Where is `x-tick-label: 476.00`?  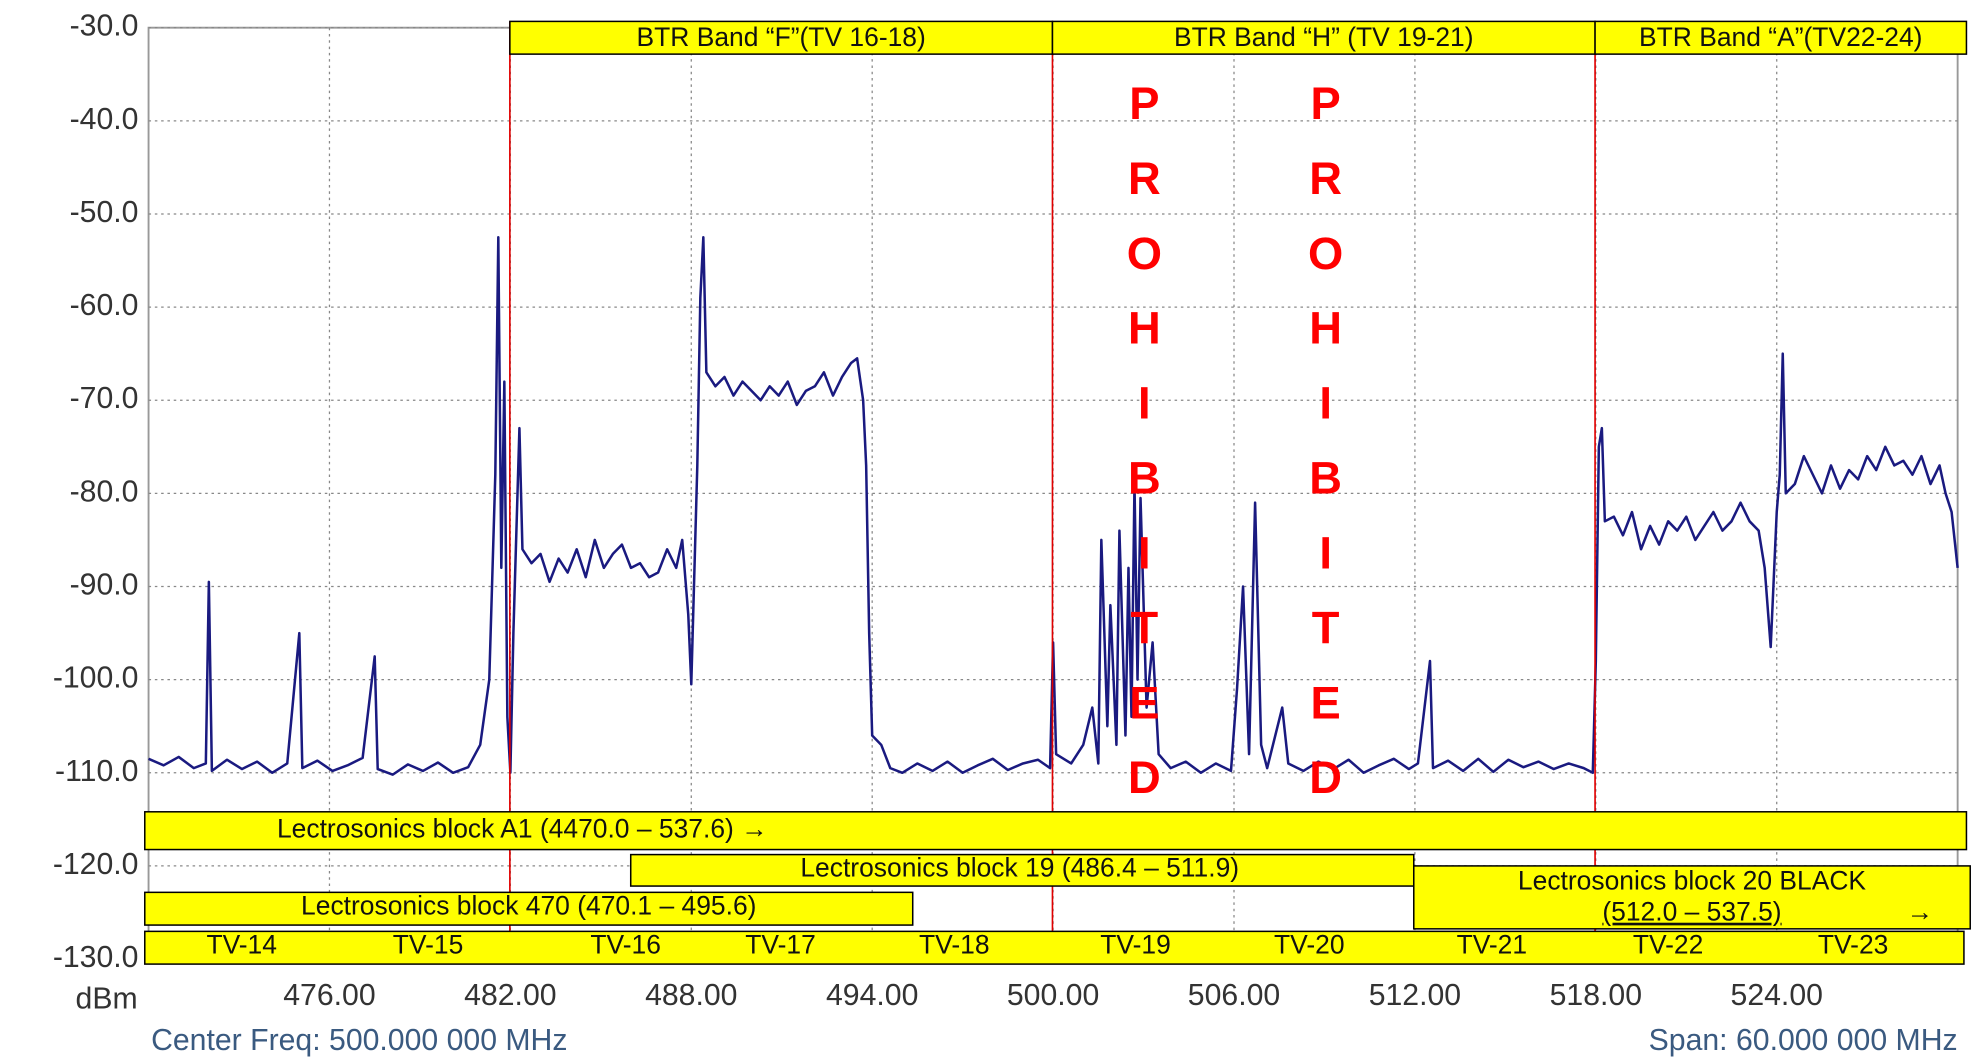
x-tick-label: 476.00 is located at coordinates (329, 995).